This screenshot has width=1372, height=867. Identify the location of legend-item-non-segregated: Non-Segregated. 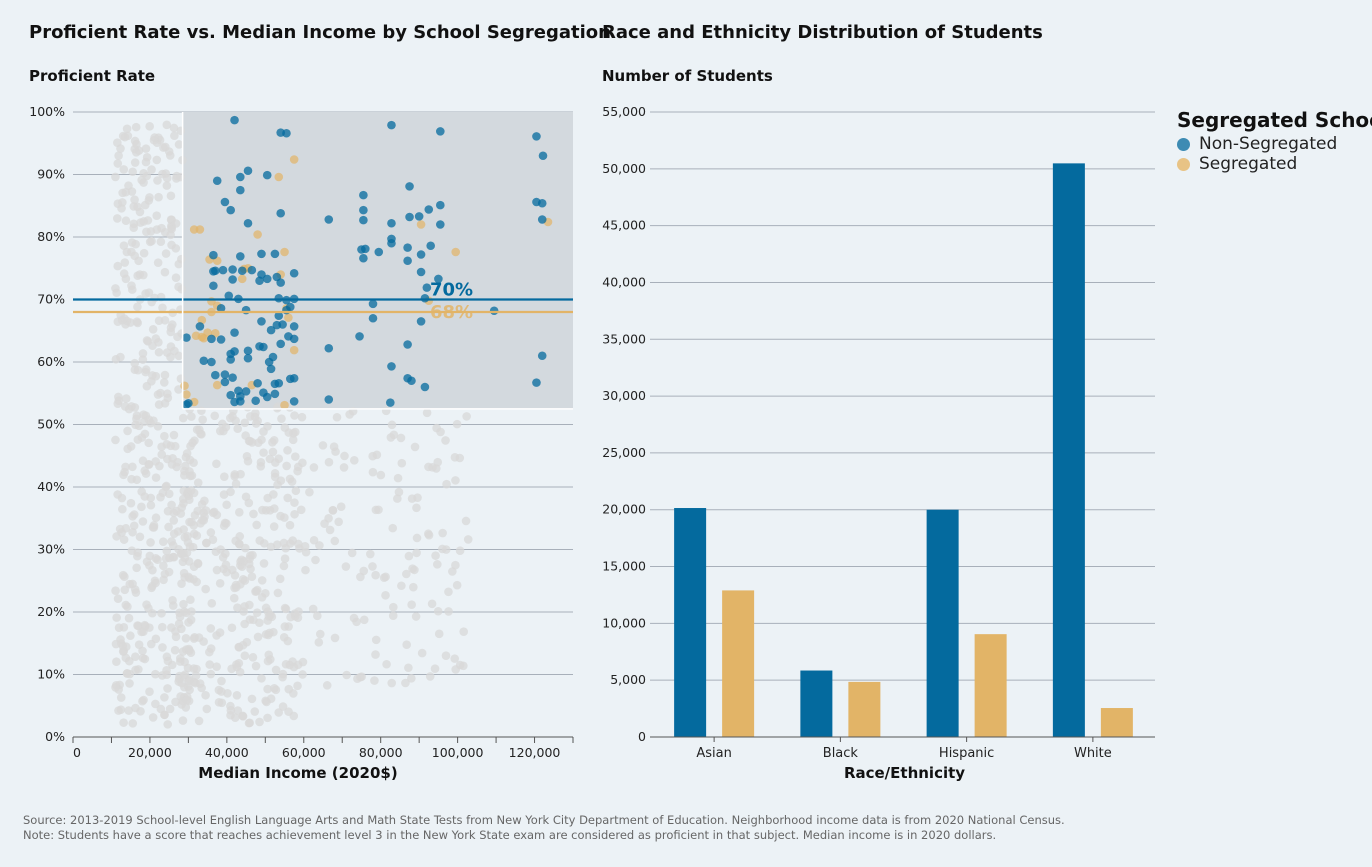
(1274, 144).